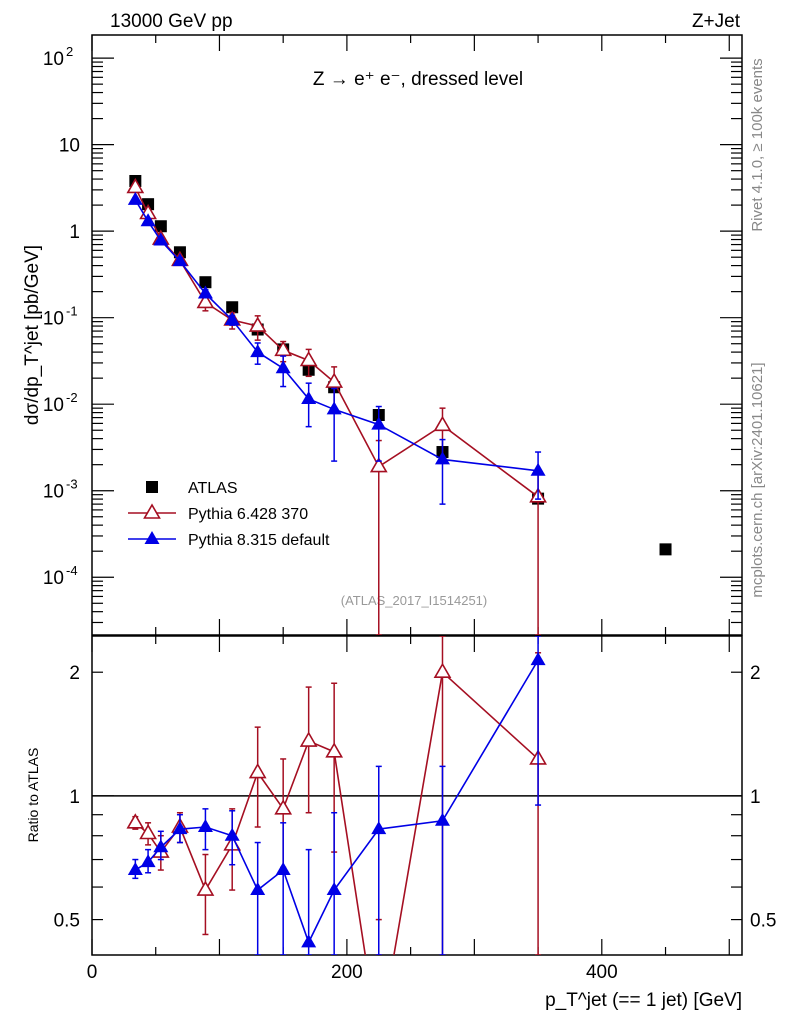 The image size is (786, 1024). I want to click on ratio-line-pythia8, so click(336, 802).